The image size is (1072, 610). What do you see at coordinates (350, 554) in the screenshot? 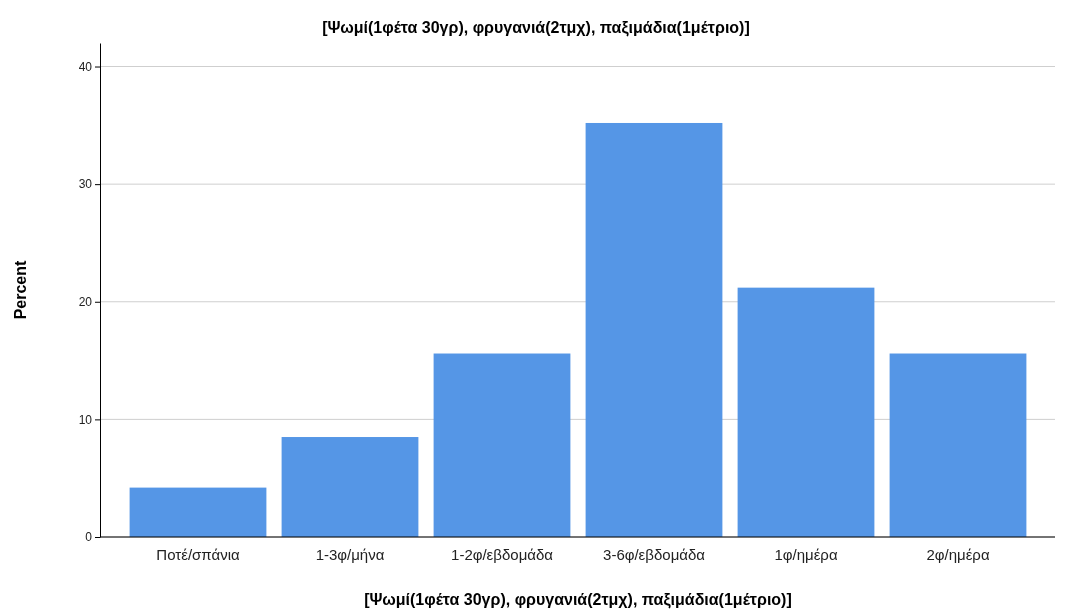
I see `x-tick-label: 1-3φ/μήνα` at bounding box center [350, 554].